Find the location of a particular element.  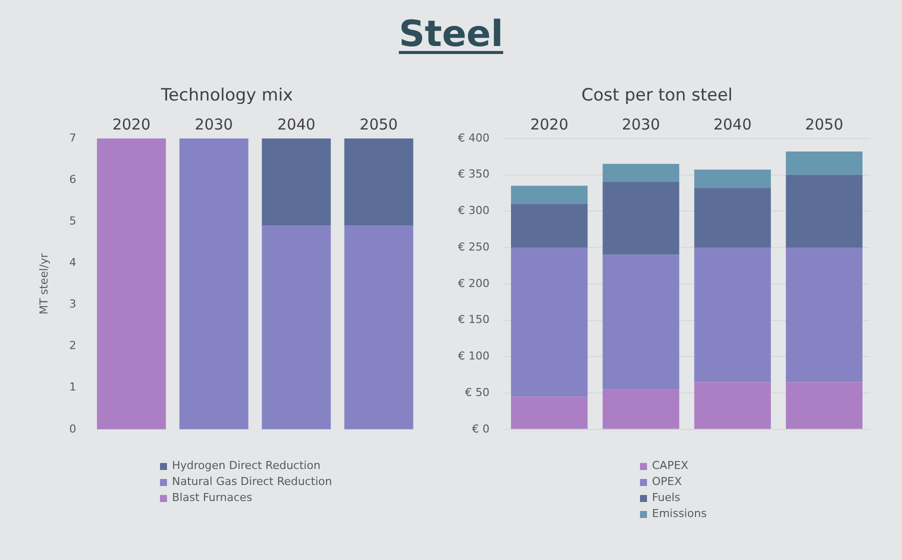

y-tick-label: € 200 is located at coordinates (474, 283).